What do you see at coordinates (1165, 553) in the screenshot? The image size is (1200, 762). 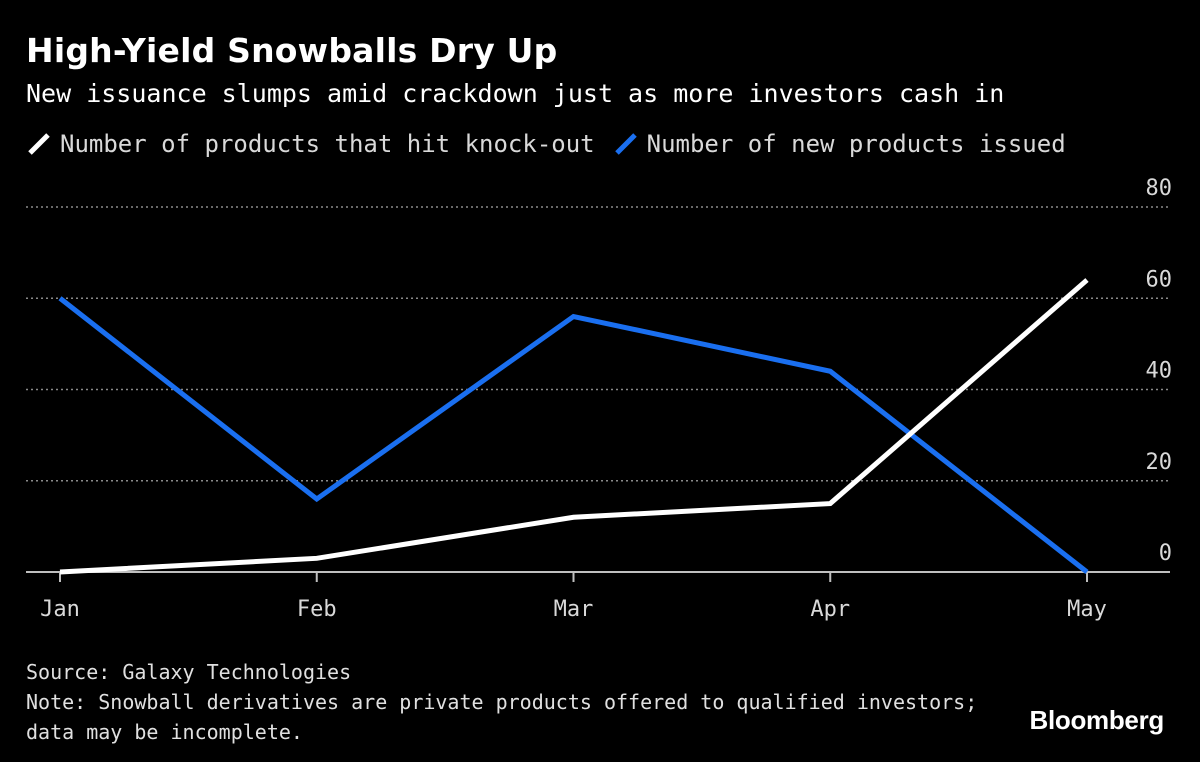 I see `y-tick-label-0: 0` at bounding box center [1165, 553].